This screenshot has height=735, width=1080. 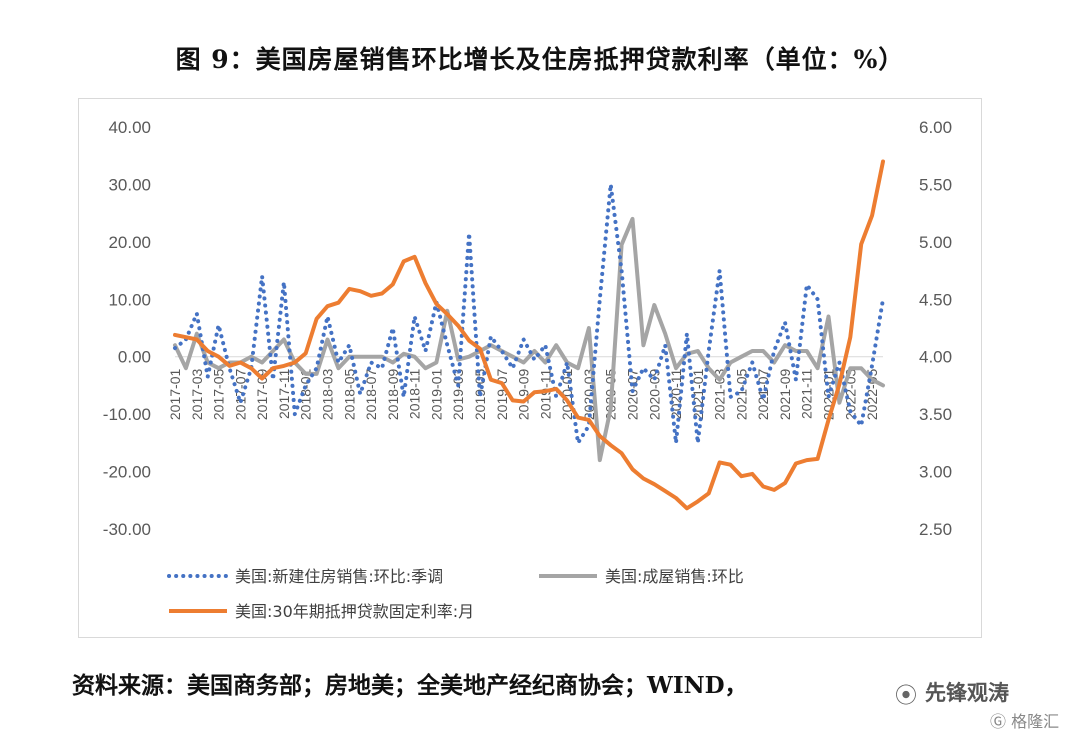 I want to click on x-tick-label: 2017-11, so click(x=284, y=394).